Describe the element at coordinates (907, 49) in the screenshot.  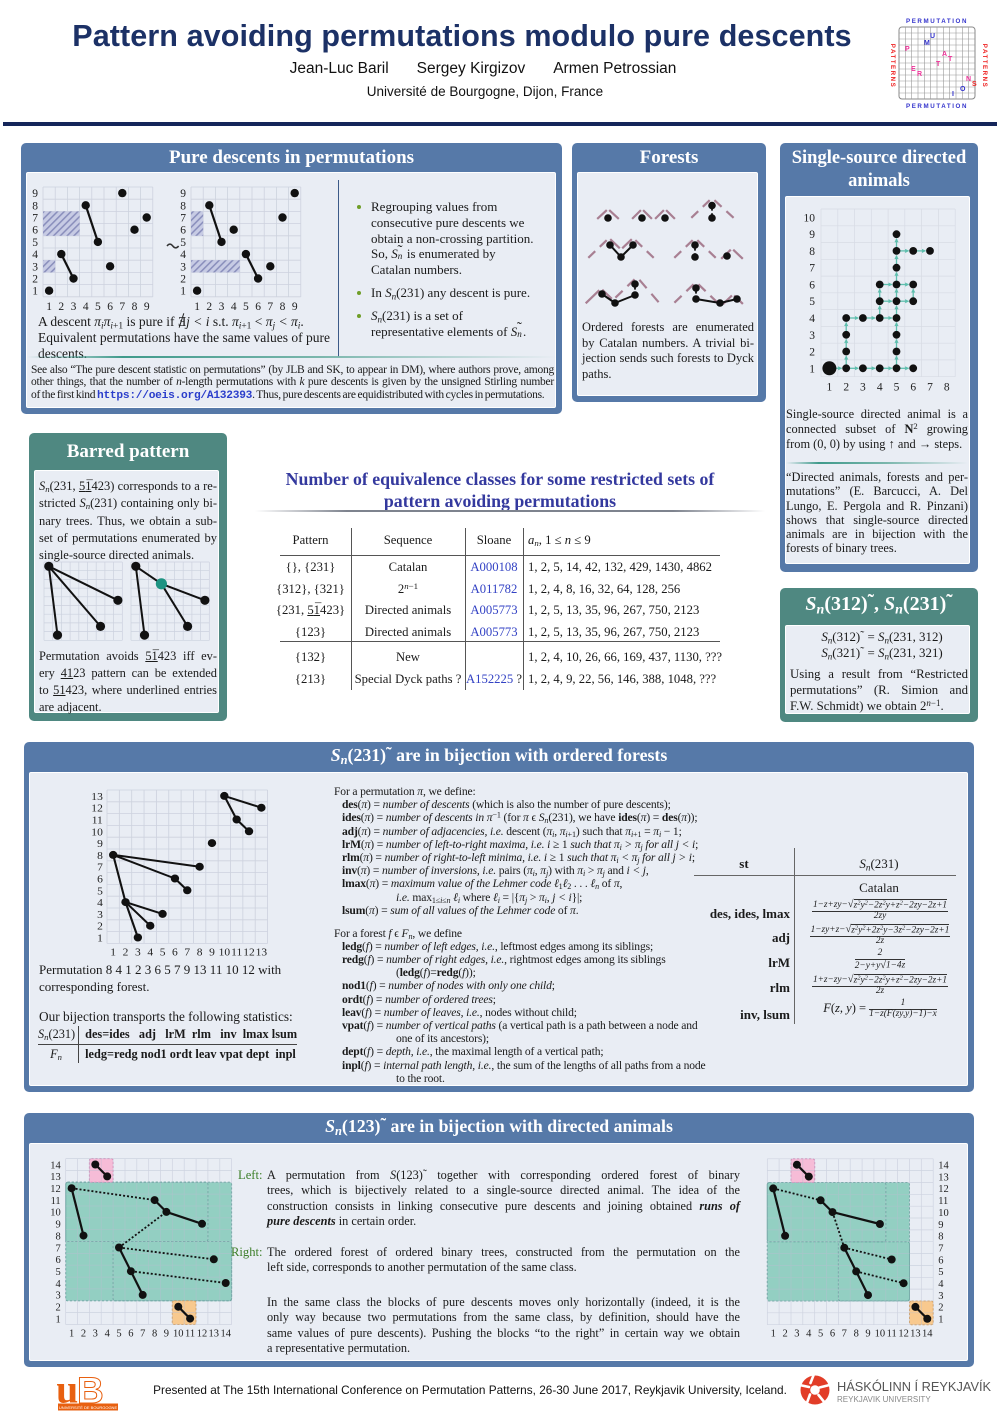
I see `svg-text: P` at that location.